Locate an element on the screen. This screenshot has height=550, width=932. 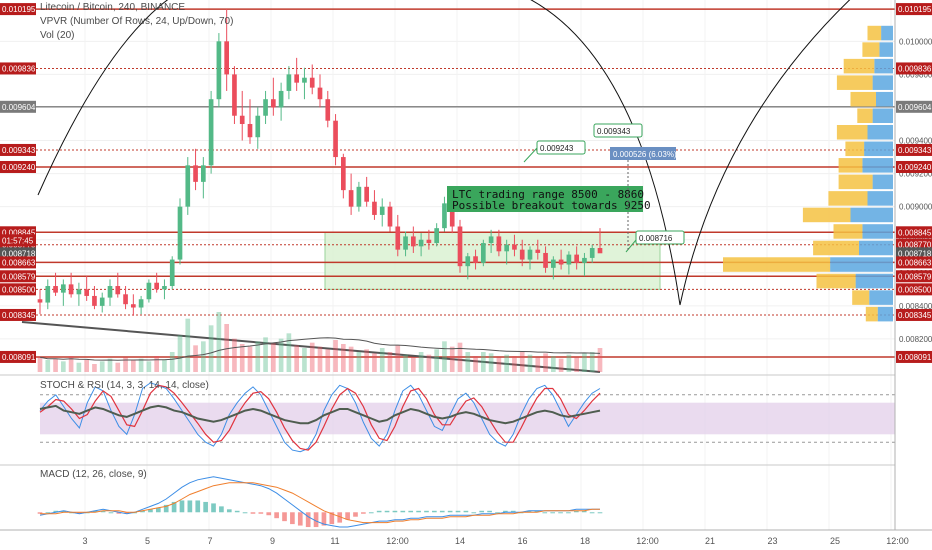
time-tick-label: 7 is located at coordinates (209, 541).